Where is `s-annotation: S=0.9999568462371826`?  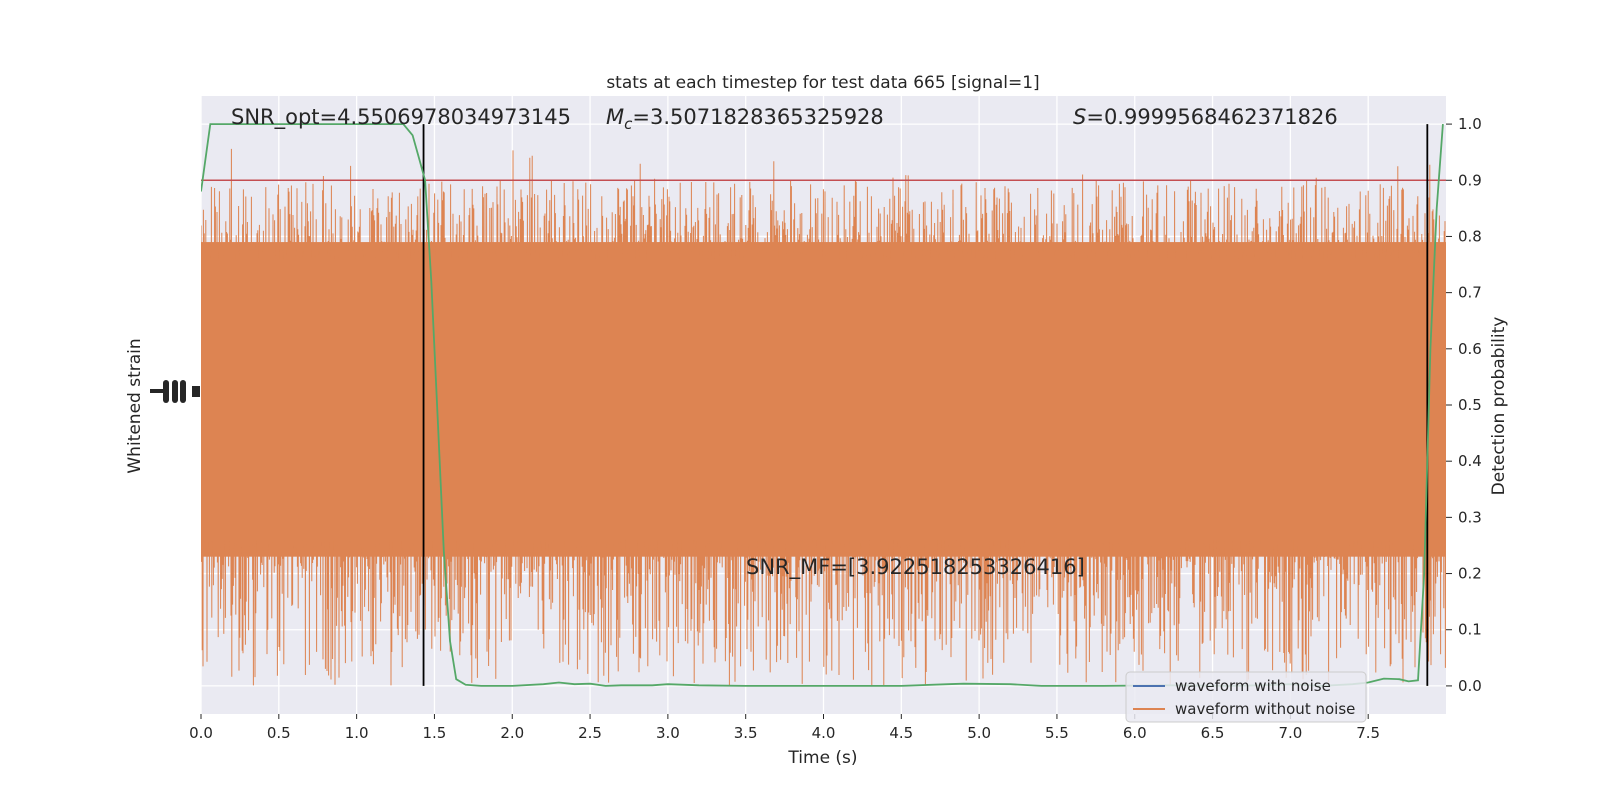 s-annotation: S=0.9999568462371826 is located at coordinates (1205, 117).